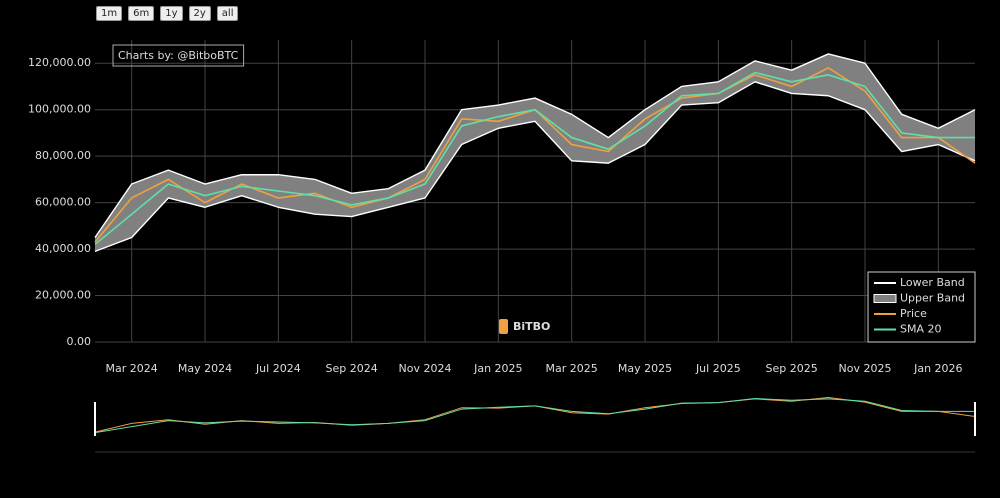 The width and height of the screenshot is (1000, 498). Describe the element at coordinates (63, 202) in the screenshot. I see `y-tick-label: 60,000.00` at that location.